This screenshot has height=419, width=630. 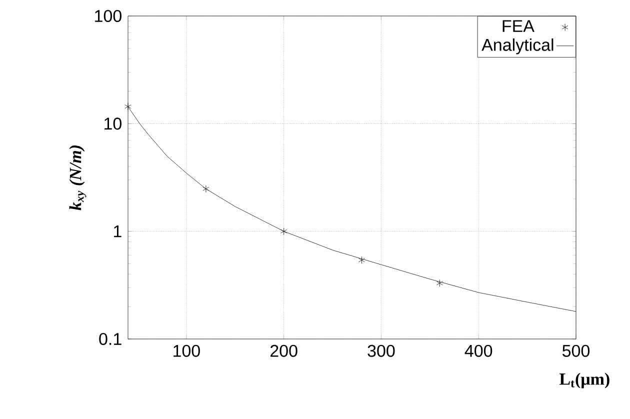 What do you see at coordinates (113, 124) in the screenshot?
I see `y-tick-label: 10` at bounding box center [113, 124].